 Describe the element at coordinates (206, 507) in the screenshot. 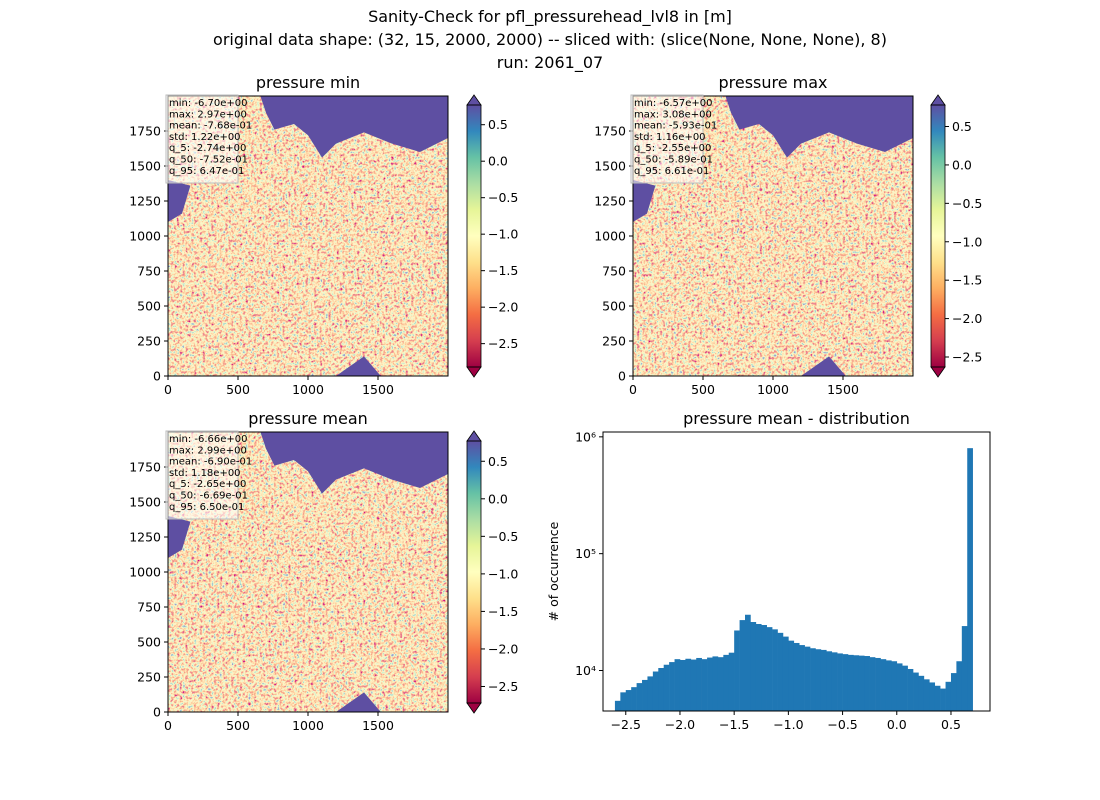

I see `stats-line: q_95: 6.50e-01` at that location.